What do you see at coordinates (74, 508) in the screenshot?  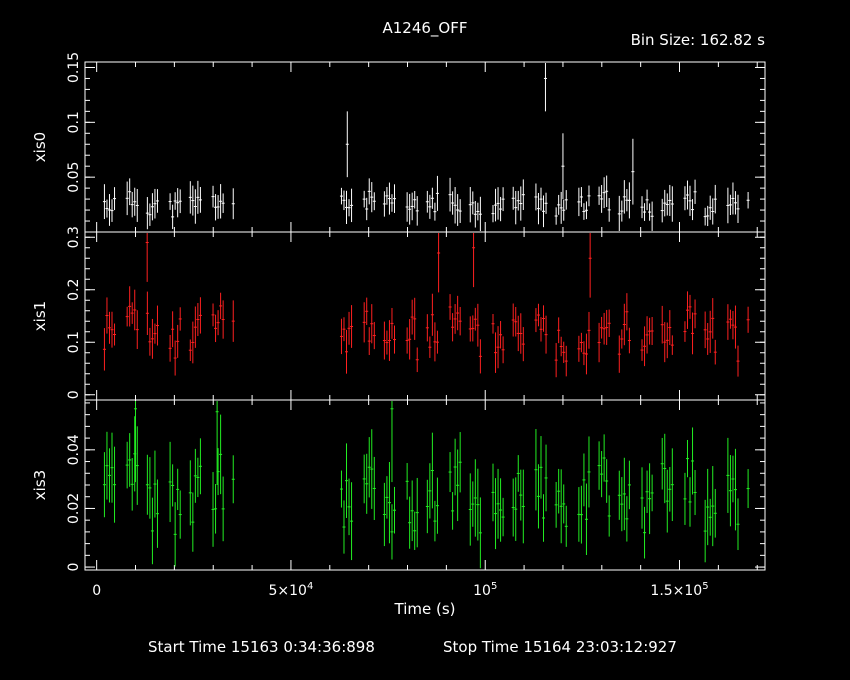 I see `y-tick-label: 0.02` at bounding box center [74, 508].